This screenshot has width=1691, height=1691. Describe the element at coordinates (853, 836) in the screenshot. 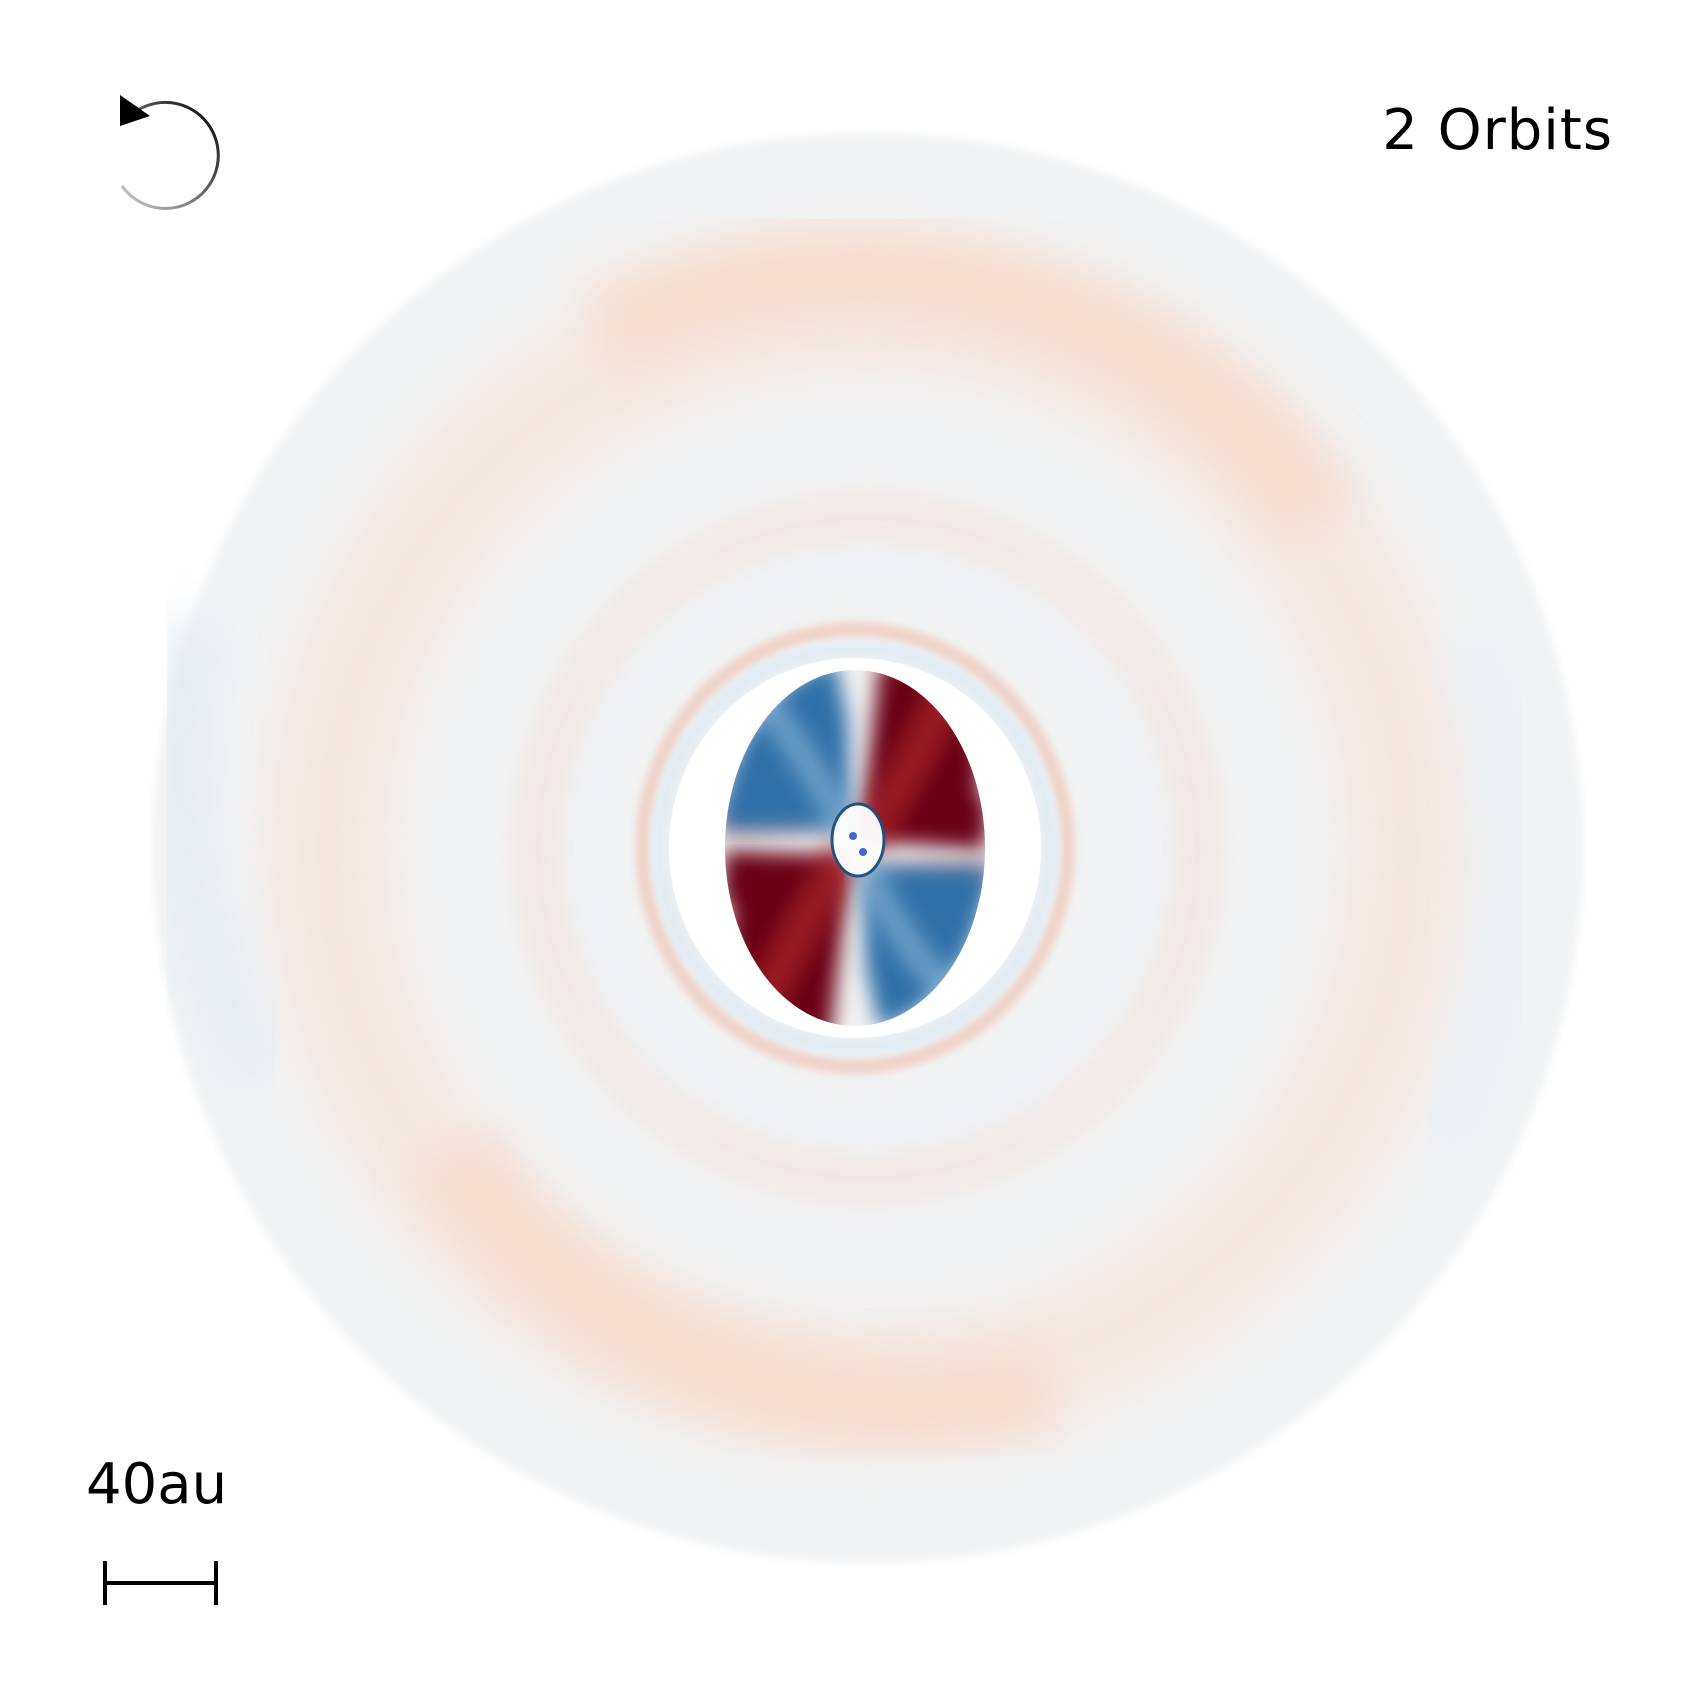

I see `star-primary` at that location.